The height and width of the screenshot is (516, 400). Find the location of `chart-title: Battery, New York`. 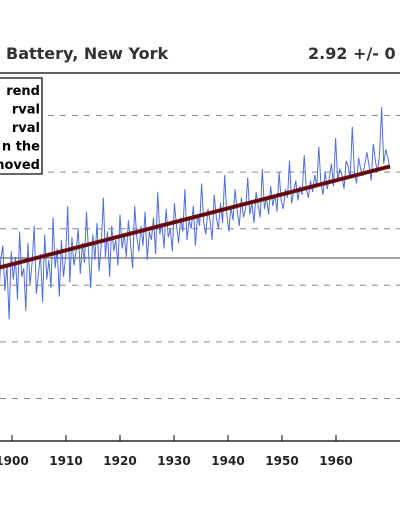

chart-title: Battery, New York is located at coordinates (87, 53).